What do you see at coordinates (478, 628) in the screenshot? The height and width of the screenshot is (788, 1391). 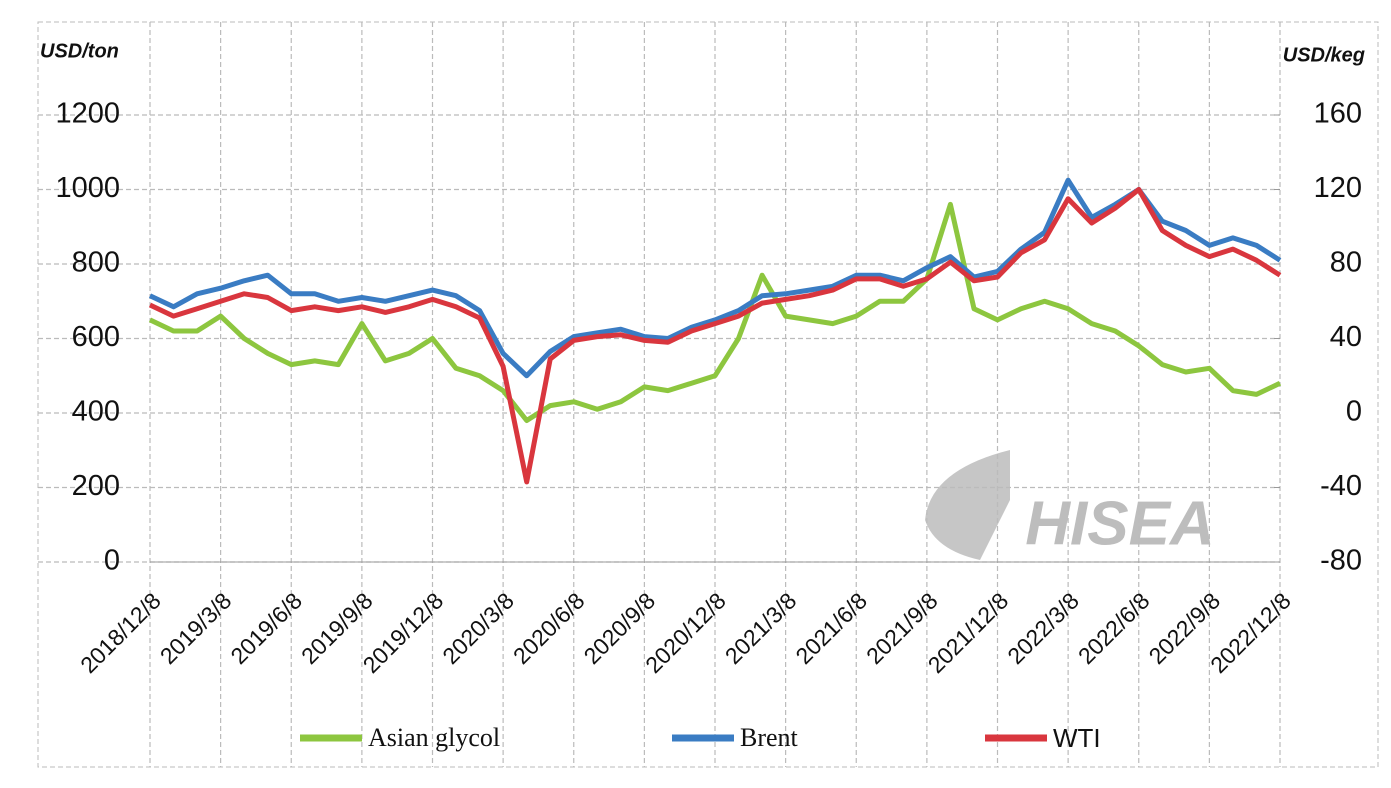 I see `x-tick-label: 2020/3/8` at bounding box center [478, 628].